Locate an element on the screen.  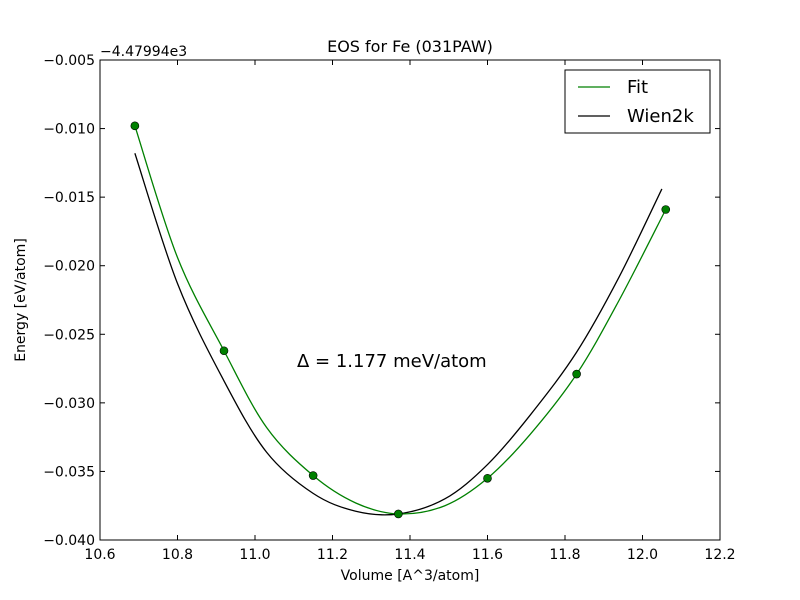
delta-annotation: Δ = 1.177 meV/atom is located at coordinates (392, 361).